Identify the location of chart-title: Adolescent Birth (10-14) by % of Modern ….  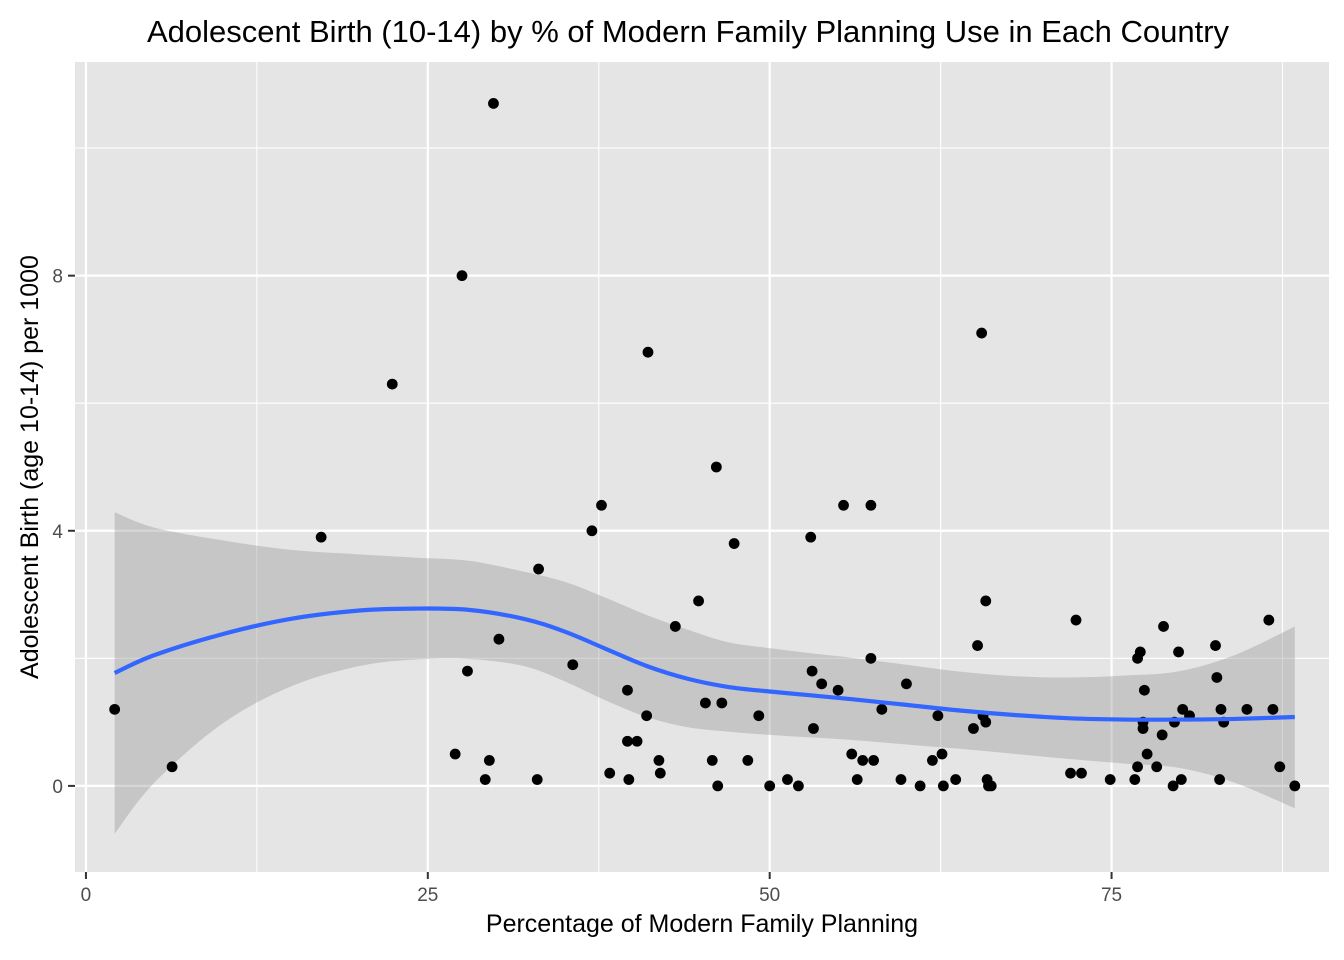
(688, 31).